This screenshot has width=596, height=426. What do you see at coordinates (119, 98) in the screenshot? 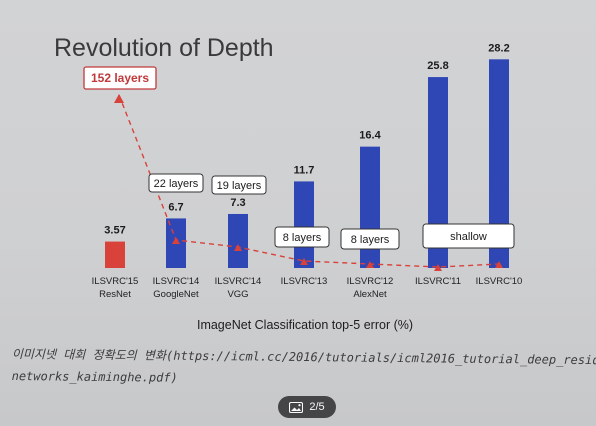
I see `trend-arrowhead` at bounding box center [119, 98].